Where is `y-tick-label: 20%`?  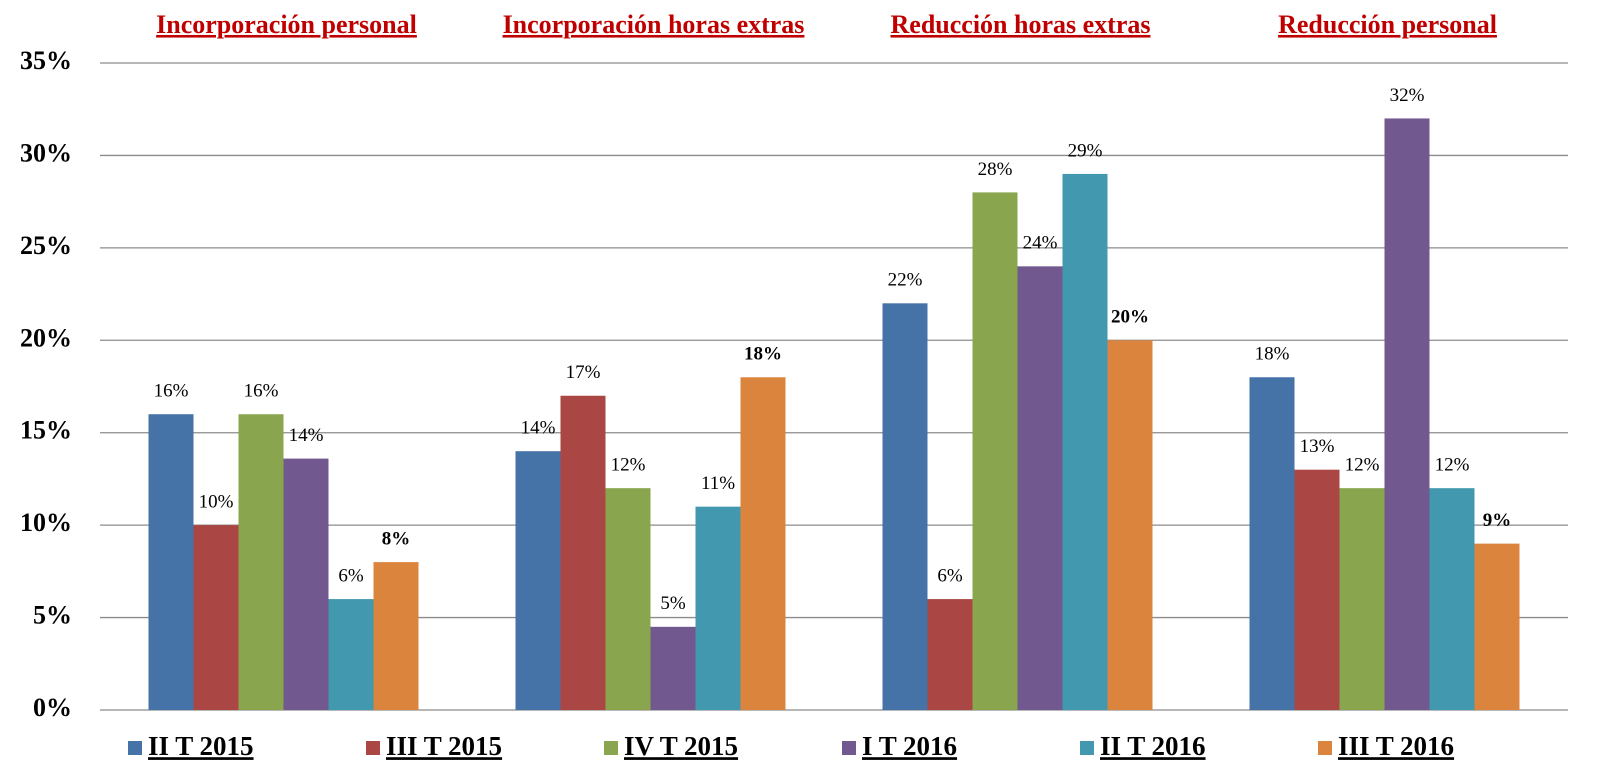
y-tick-label: 20% is located at coordinates (46, 337).